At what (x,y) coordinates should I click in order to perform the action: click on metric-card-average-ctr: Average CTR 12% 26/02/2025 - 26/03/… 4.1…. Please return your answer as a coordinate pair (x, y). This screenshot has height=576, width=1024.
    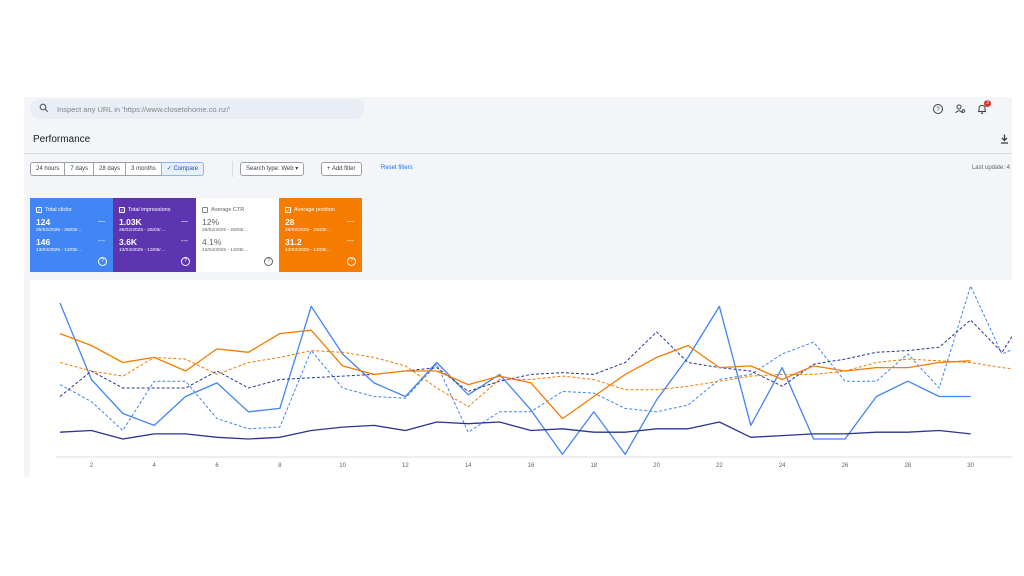
    Looking at the image, I should click on (237, 235).